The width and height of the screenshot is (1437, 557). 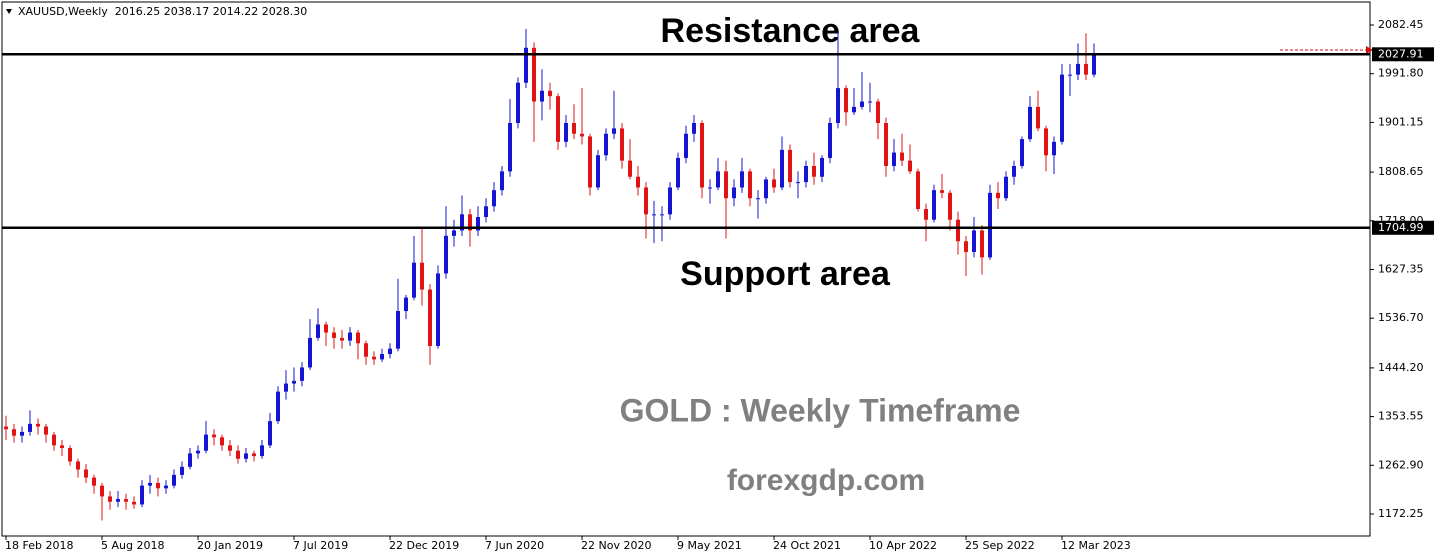 I want to click on y-tick-label: 1536.70, so click(x=1401, y=317).